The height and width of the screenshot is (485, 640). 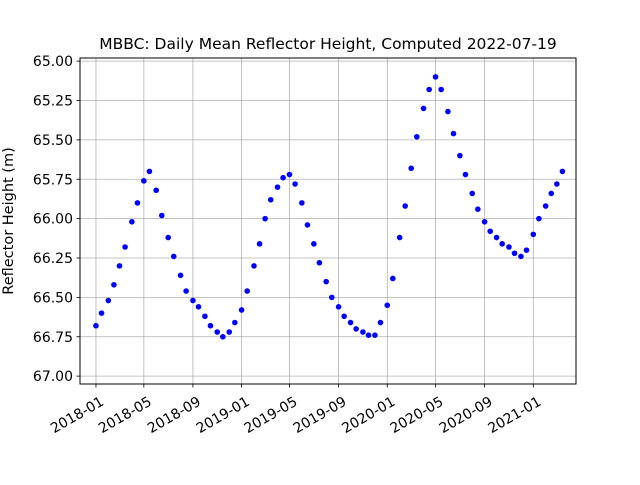 What do you see at coordinates (53, 180) in the screenshot?
I see `y-tick-label: 65.75` at bounding box center [53, 180].